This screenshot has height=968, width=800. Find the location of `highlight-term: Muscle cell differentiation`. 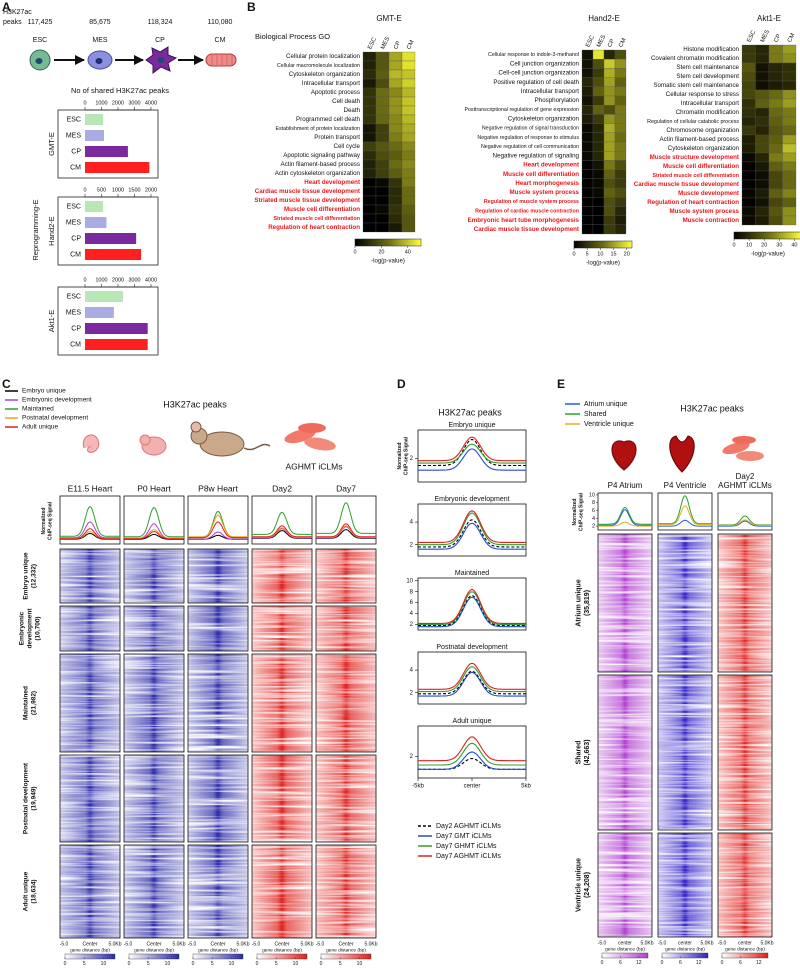

highlight-term: Muscle cell differentiation is located at coordinates (701, 166).